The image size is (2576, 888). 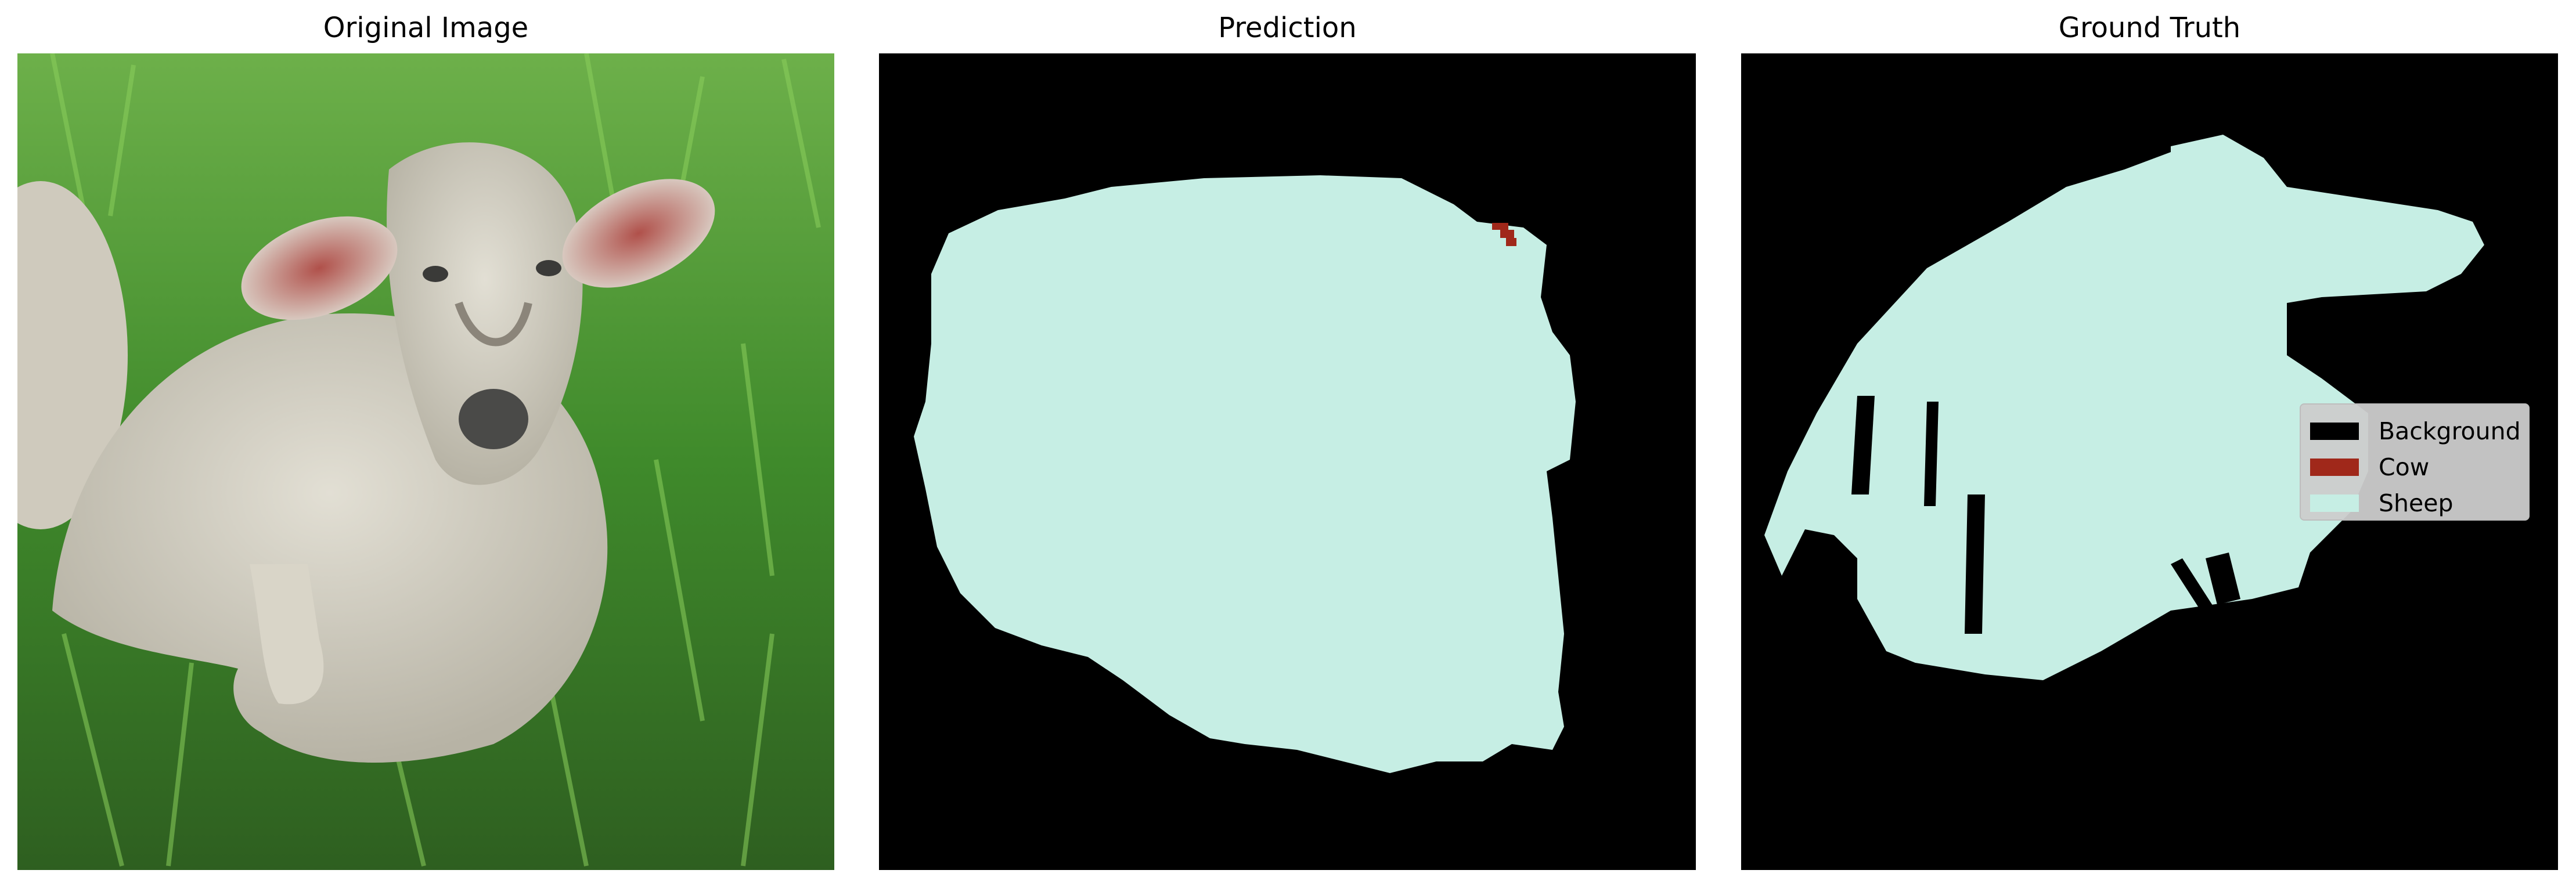 What do you see at coordinates (2369, 467) in the screenshot?
I see `legend-item-cow: Cow` at bounding box center [2369, 467].